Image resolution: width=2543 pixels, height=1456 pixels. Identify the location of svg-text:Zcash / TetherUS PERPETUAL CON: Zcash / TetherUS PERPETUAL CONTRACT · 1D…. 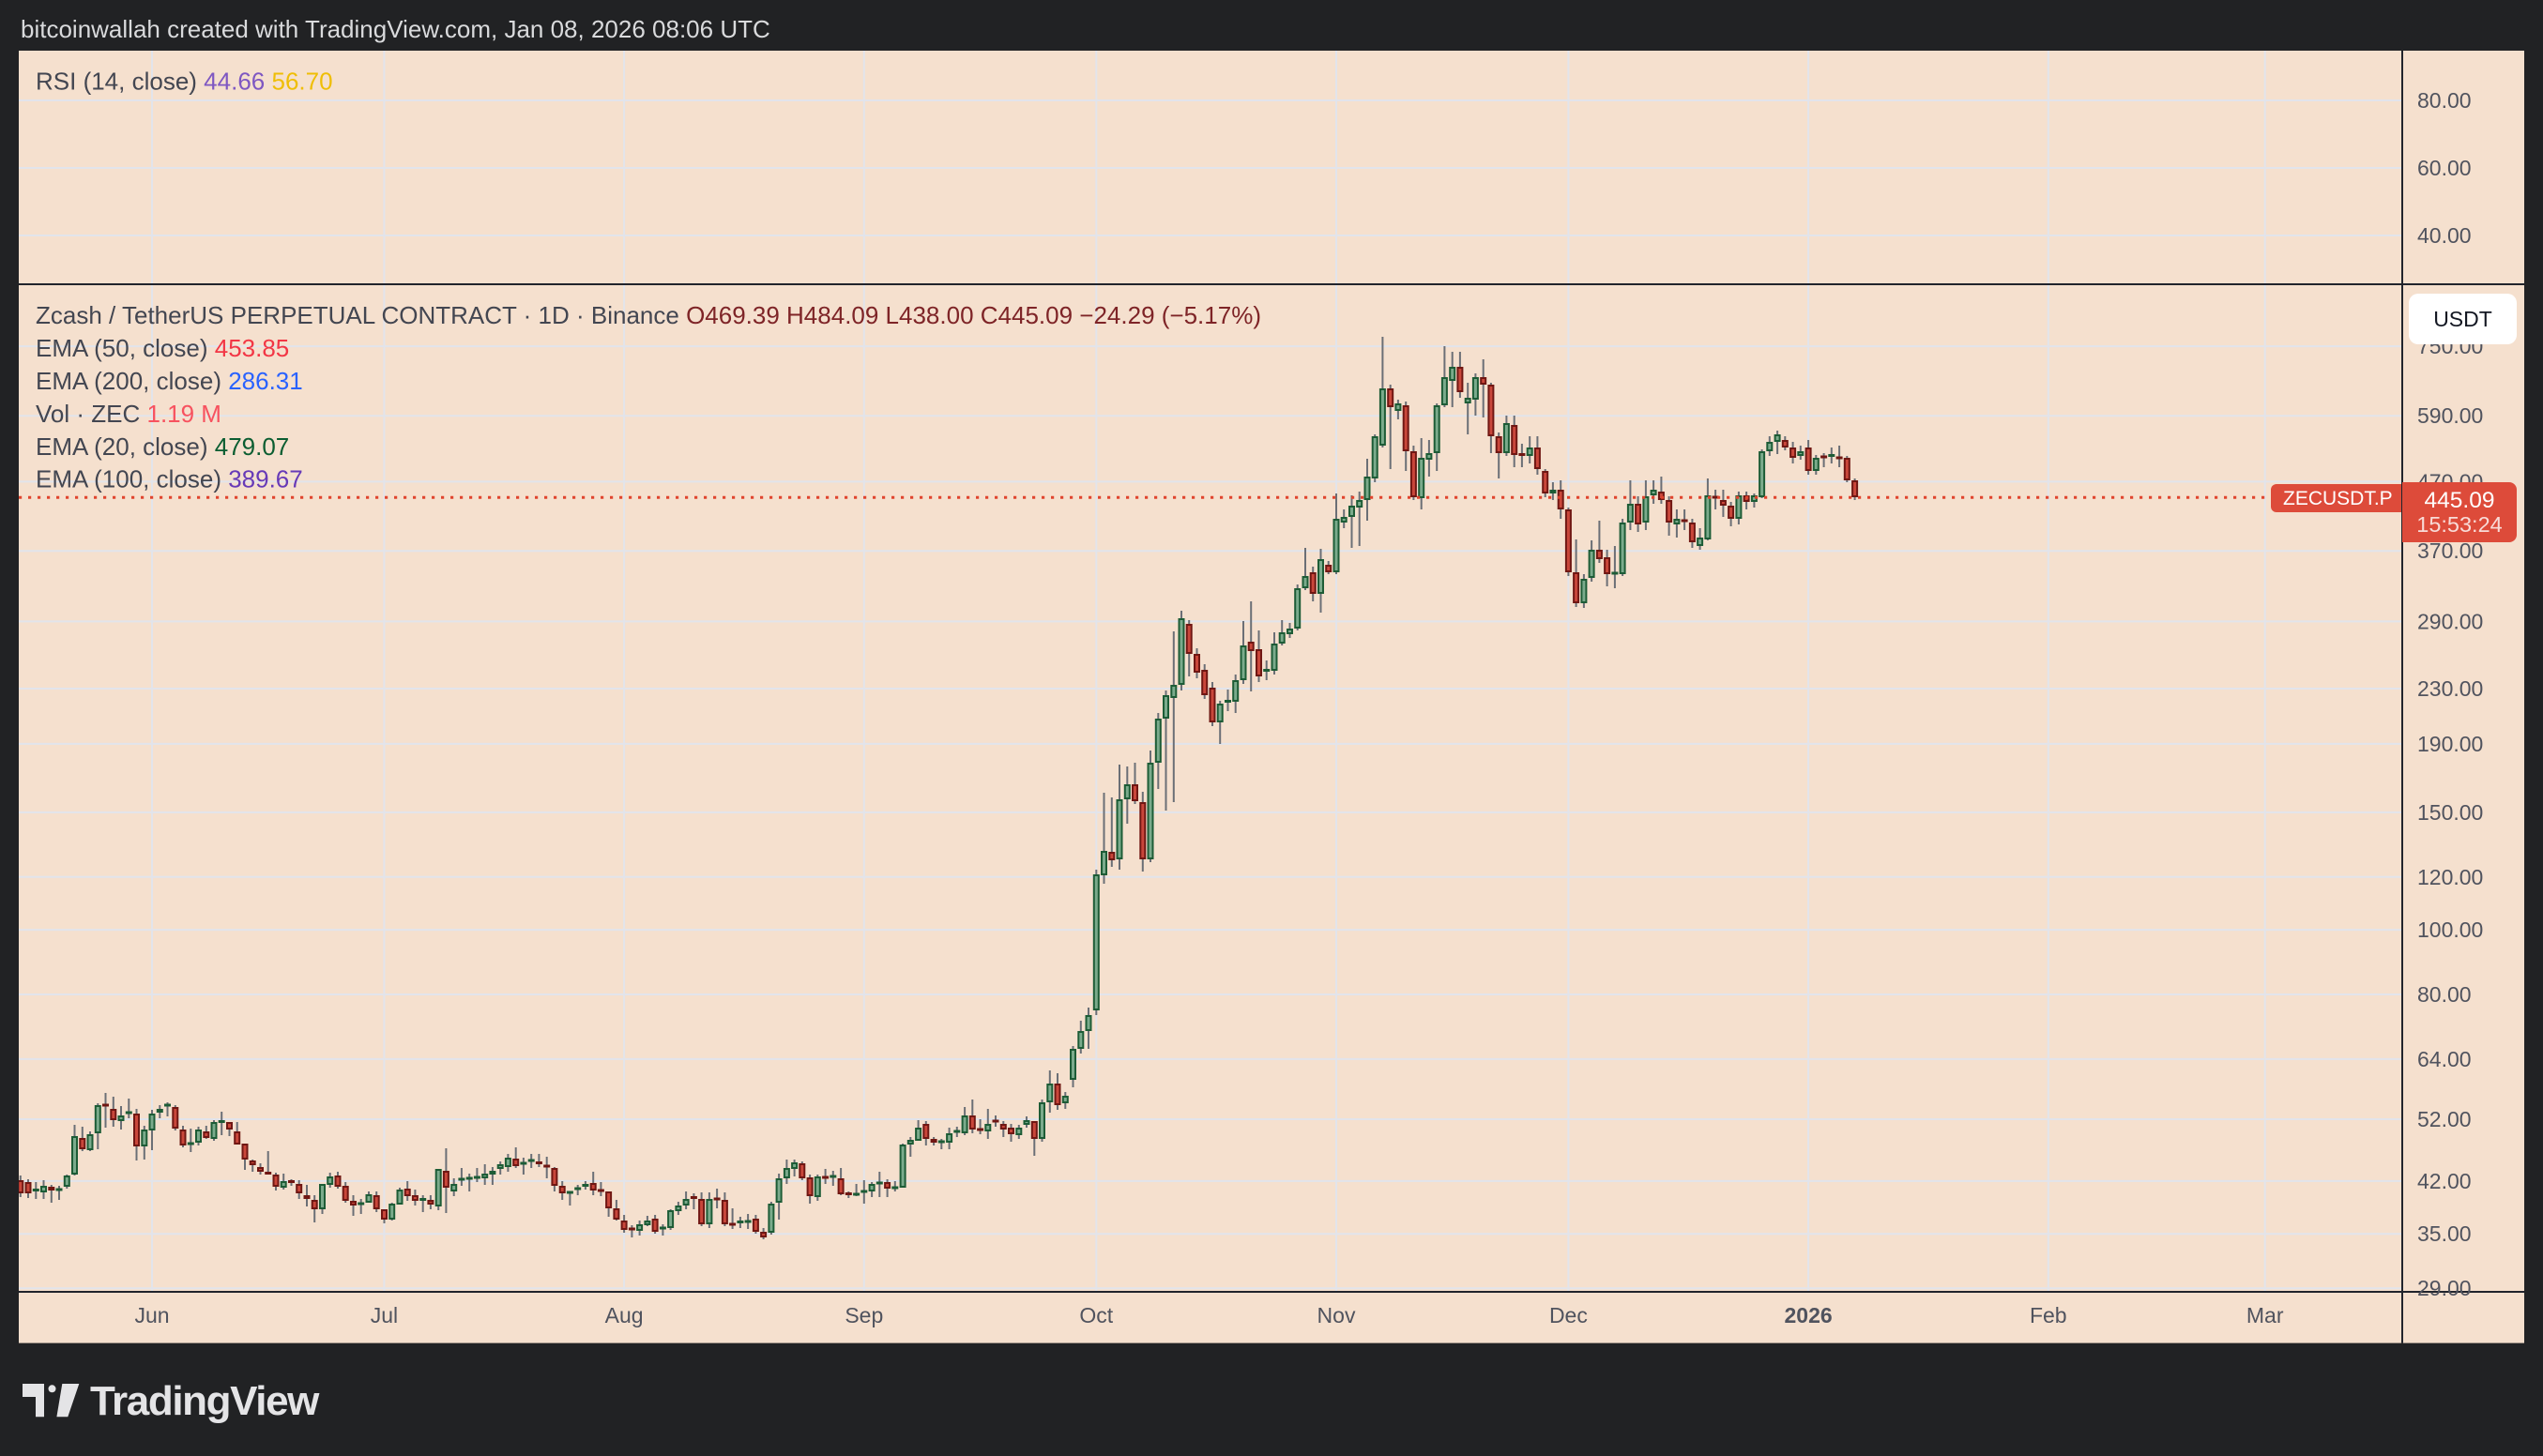
(648, 315).